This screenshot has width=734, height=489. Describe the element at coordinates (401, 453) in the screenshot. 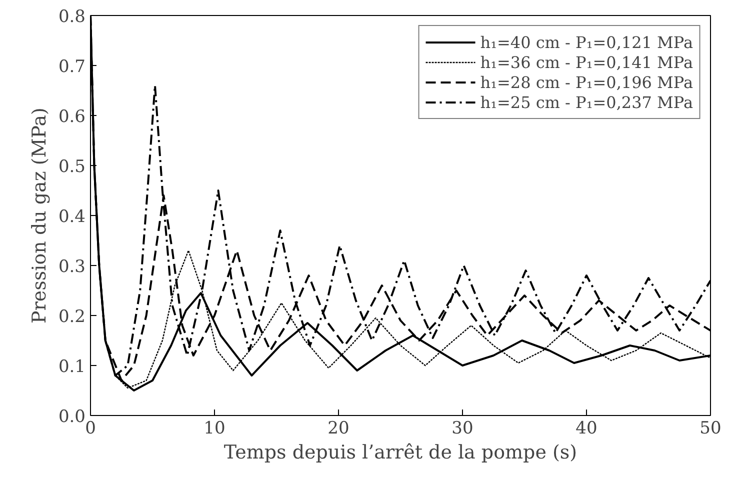

I see `x-axis-title: Temps depuis l’arrêt de la pompe (s)` at that location.